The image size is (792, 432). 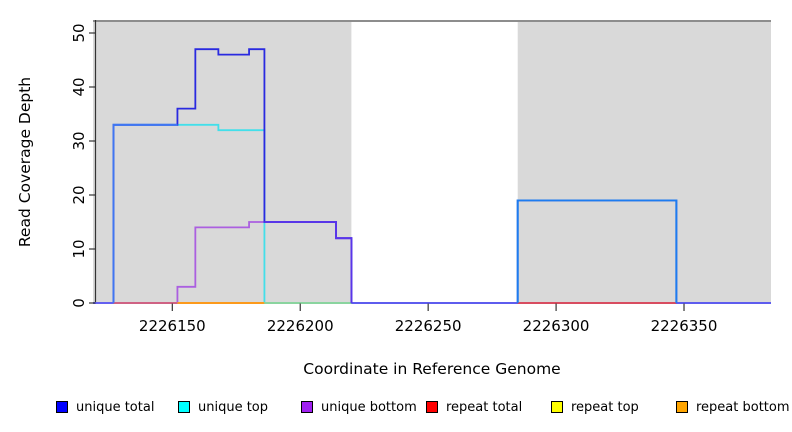 What do you see at coordinates (79, 32) in the screenshot?
I see `y-tick-label: 50` at bounding box center [79, 32].